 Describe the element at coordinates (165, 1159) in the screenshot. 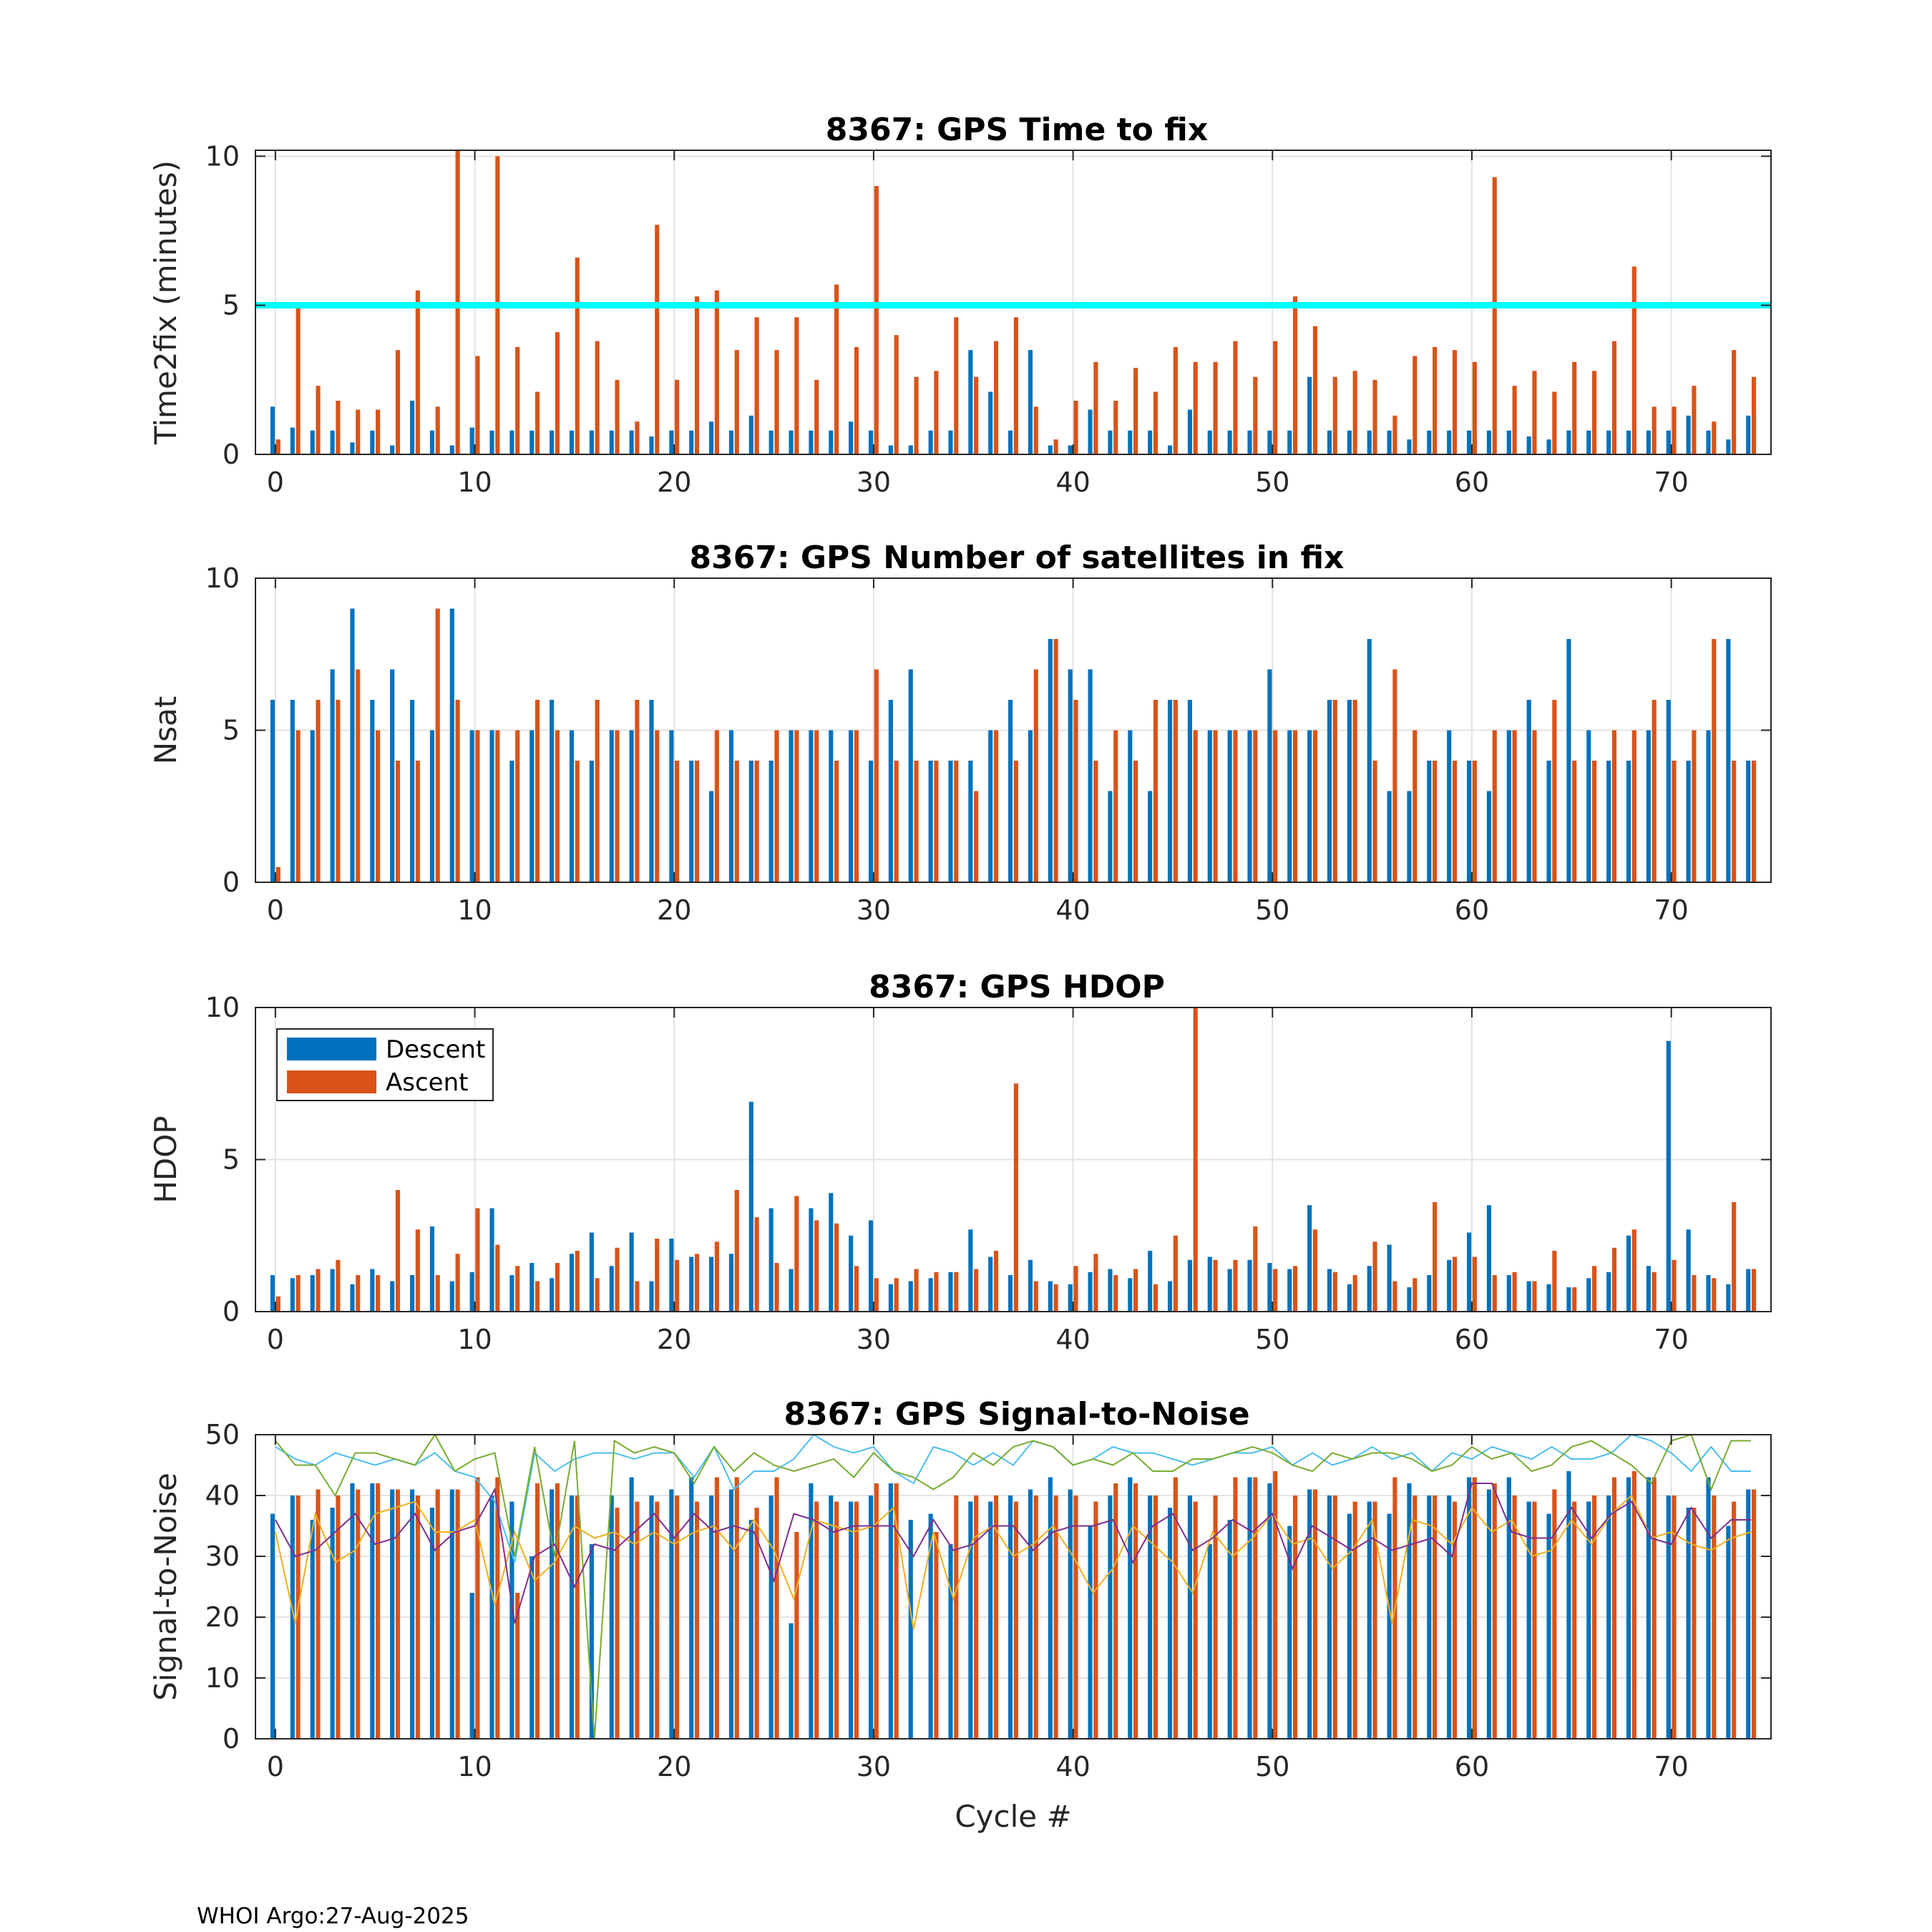

I see `y-axis-label: HDOP` at that location.